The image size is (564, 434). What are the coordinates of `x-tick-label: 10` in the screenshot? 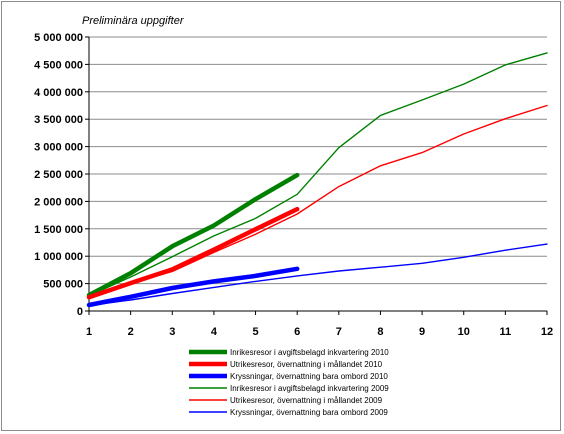 It's located at (464, 332).